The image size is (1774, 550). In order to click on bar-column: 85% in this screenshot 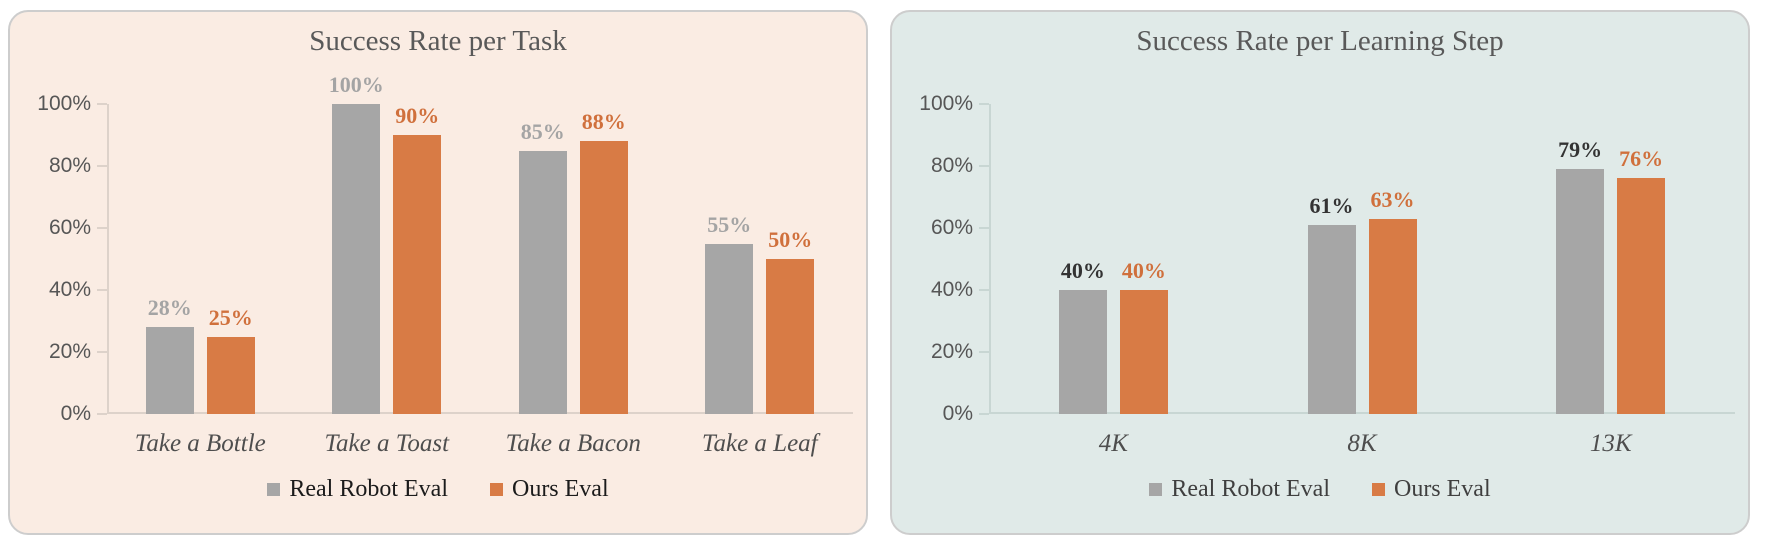, I will do `click(542, 259)`.